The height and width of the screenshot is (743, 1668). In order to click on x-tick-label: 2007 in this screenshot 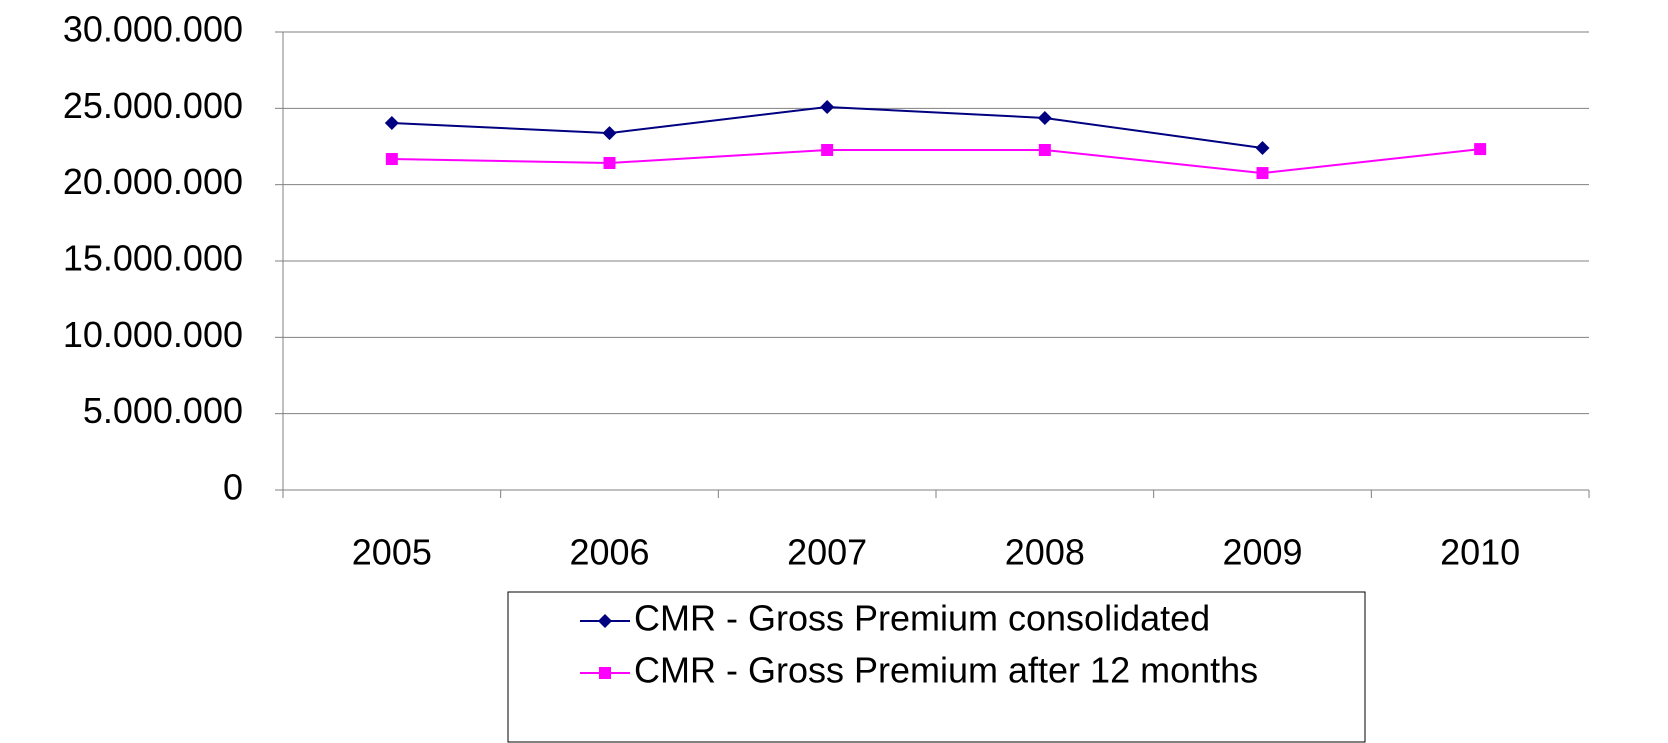, I will do `click(827, 552)`.